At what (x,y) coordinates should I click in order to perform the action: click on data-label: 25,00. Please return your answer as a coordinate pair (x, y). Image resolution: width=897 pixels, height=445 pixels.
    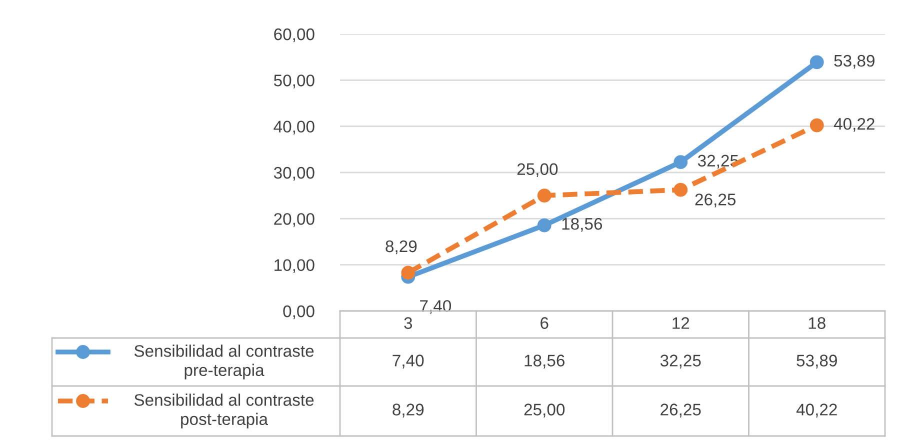
    Looking at the image, I should click on (544, 411).